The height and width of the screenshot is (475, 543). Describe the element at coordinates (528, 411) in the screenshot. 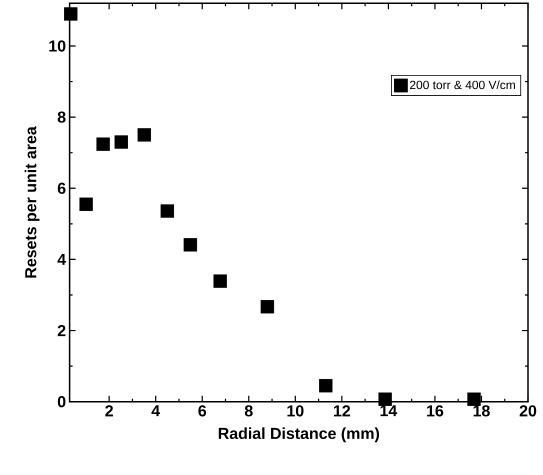

I see `x-tick-label: 20` at that location.